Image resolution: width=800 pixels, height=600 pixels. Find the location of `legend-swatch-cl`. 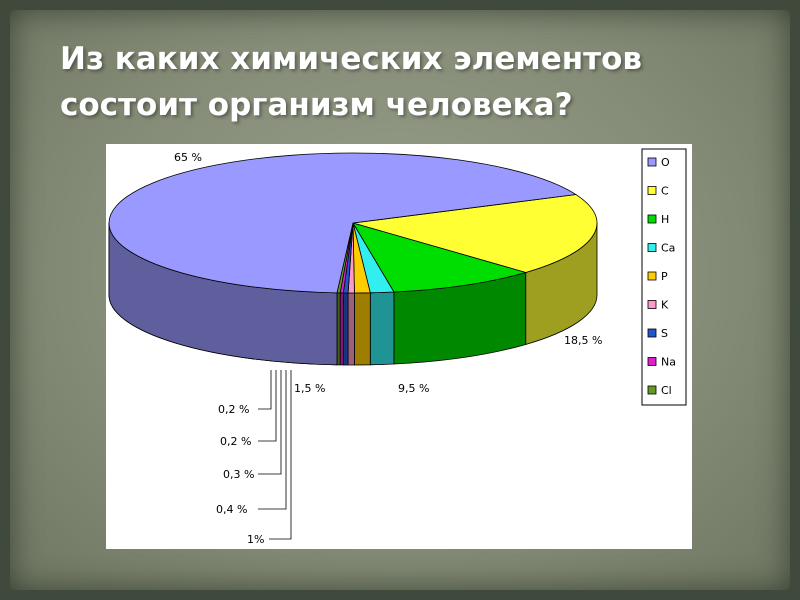

legend-swatch-cl is located at coordinates (652, 390).